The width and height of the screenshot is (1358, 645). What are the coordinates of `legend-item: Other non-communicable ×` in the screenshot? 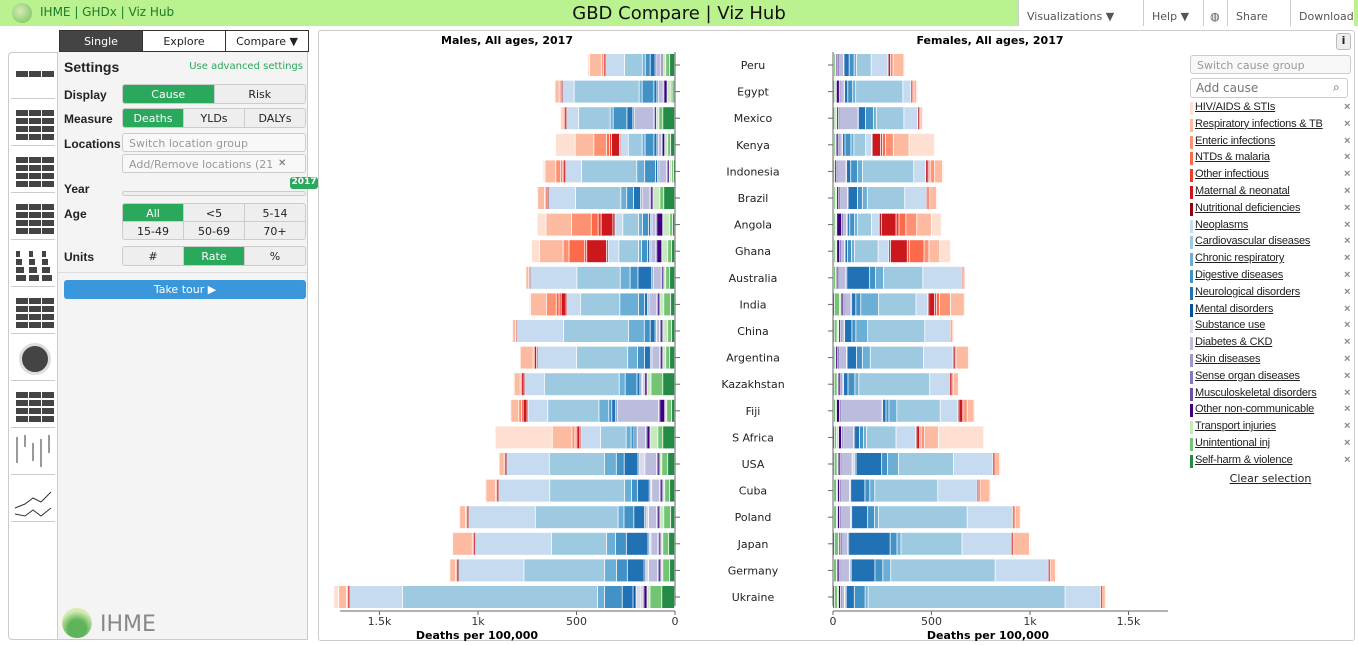 It's located at (1272, 410).